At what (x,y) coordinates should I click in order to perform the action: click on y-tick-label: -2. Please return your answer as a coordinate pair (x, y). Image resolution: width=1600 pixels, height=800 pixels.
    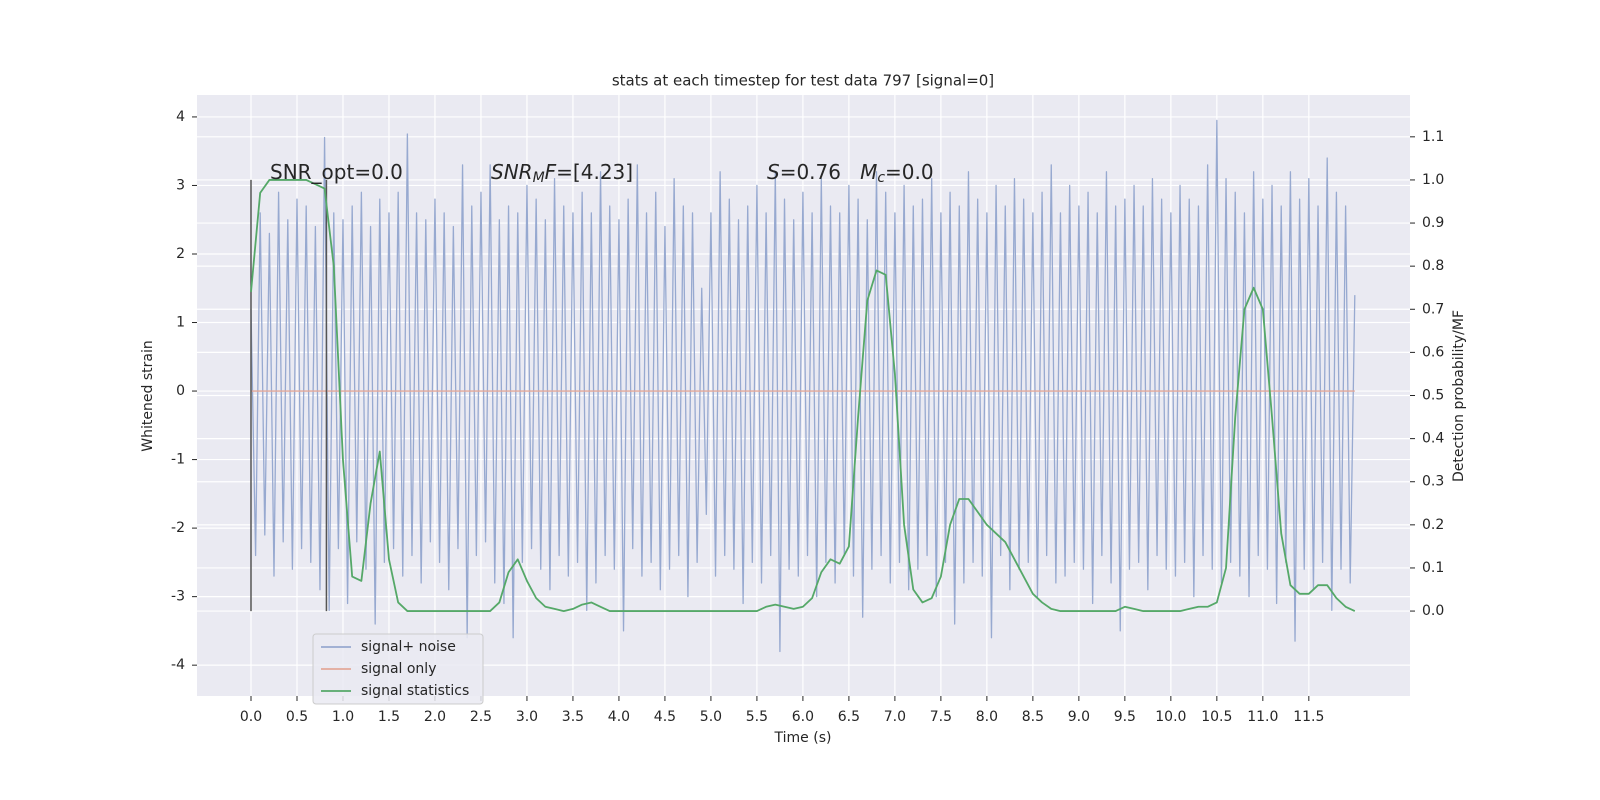
    Looking at the image, I should click on (178, 528).